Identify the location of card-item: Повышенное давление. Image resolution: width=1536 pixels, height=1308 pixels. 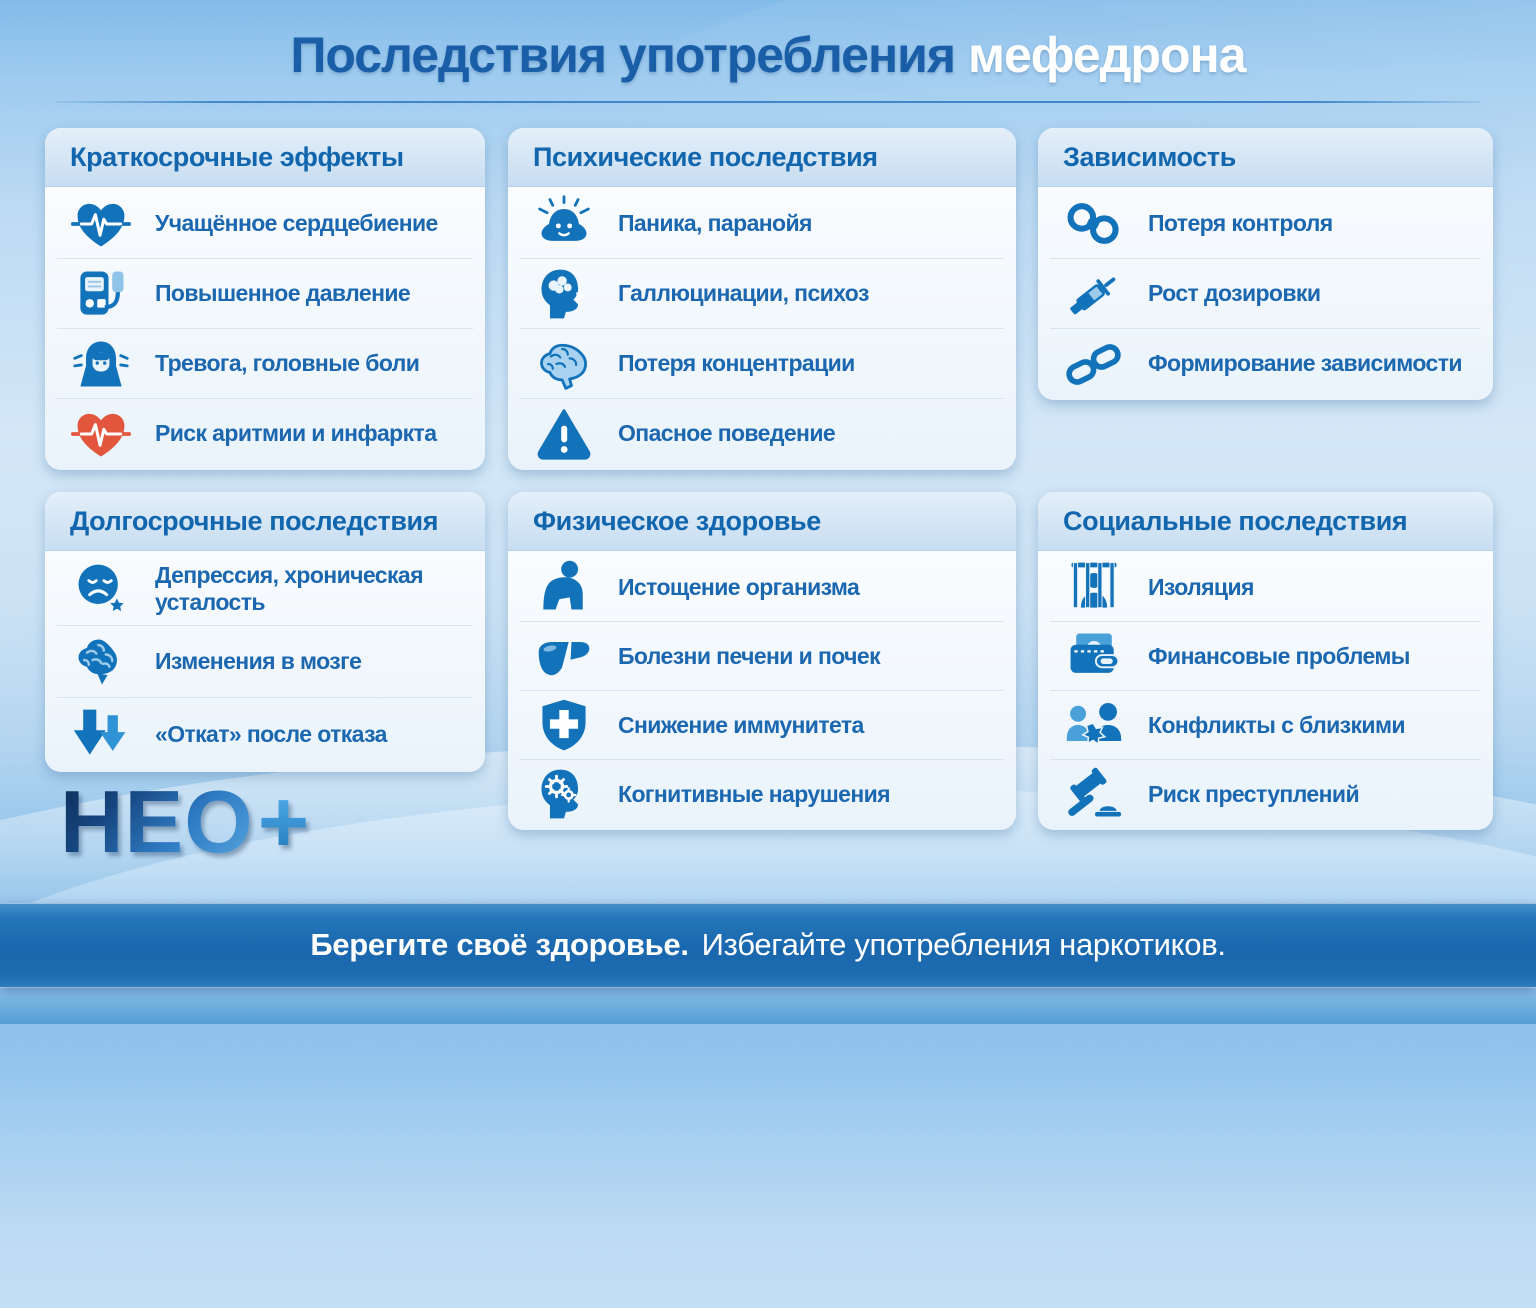
(265, 293).